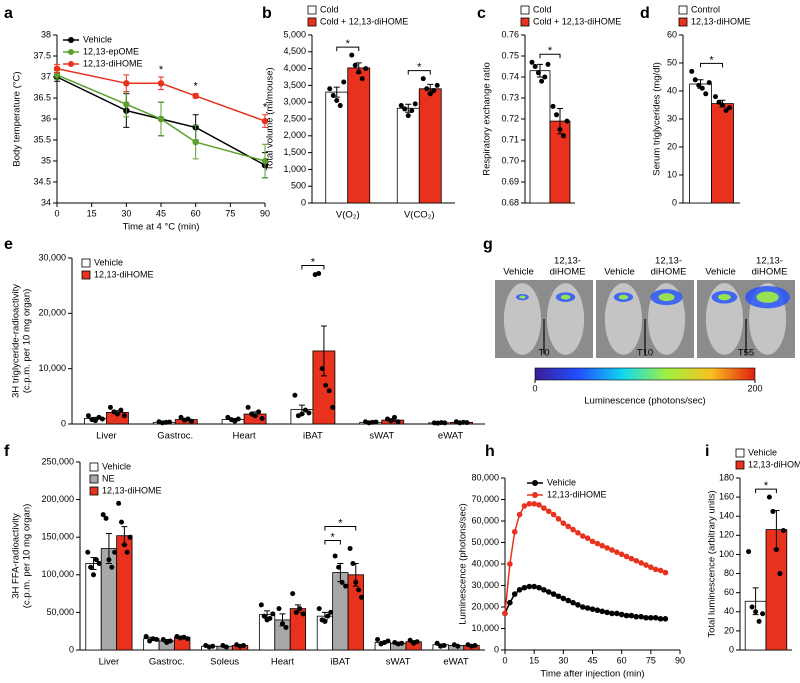 This screenshot has height=683, width=800. Describe the element at coordinates (42, 97) in the screenshot. I see `y-tick-label: 36.5` at that location.